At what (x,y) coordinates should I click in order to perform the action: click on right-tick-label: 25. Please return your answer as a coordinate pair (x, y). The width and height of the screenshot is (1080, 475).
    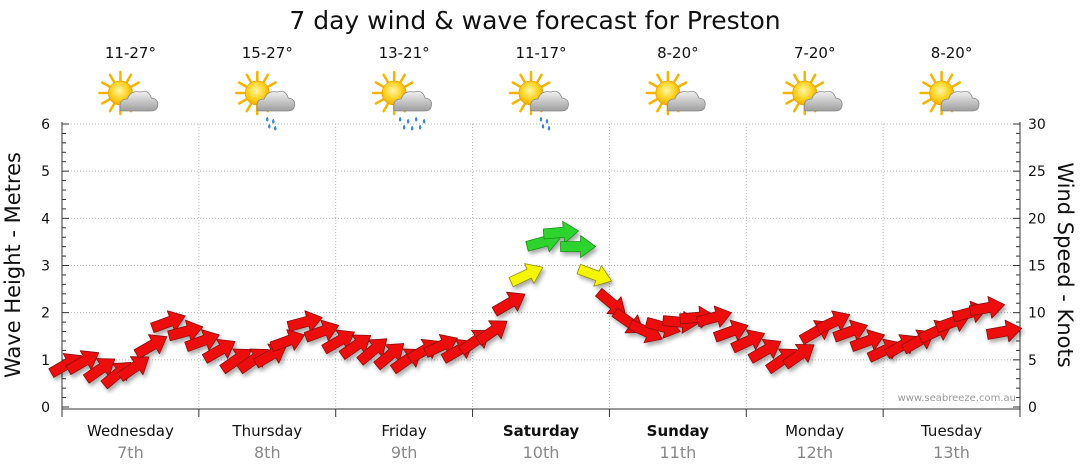
    Looking at the image, I should click on (1037, 172).